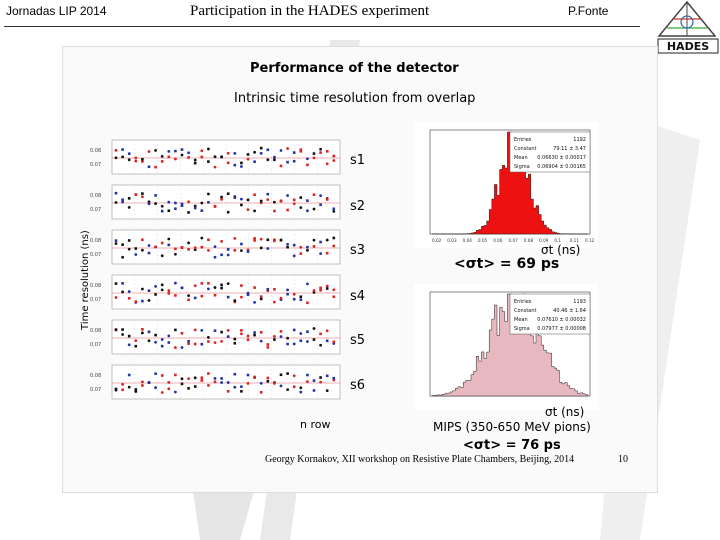 The width and height of the screenshot is (720, 540). Describe the element at coordinates (565, 412) in the screenshot. I see `hist2-sigma-label: σt (ns)` at that location.